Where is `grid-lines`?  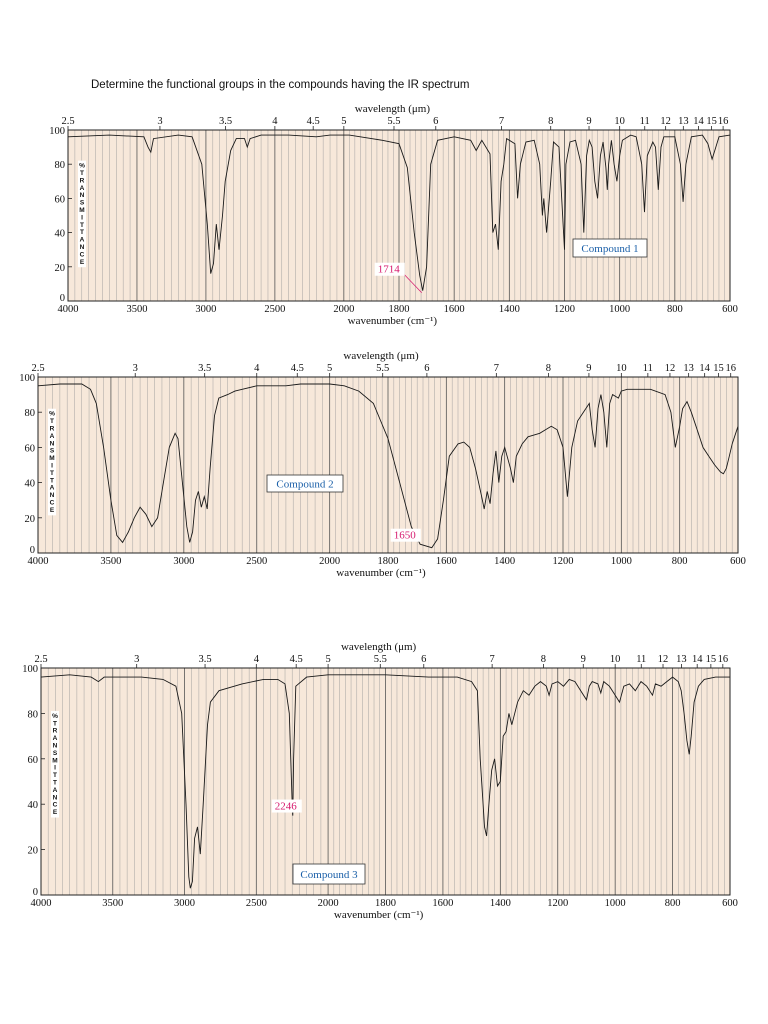 grid-lines is located at coordinates (399, 215).